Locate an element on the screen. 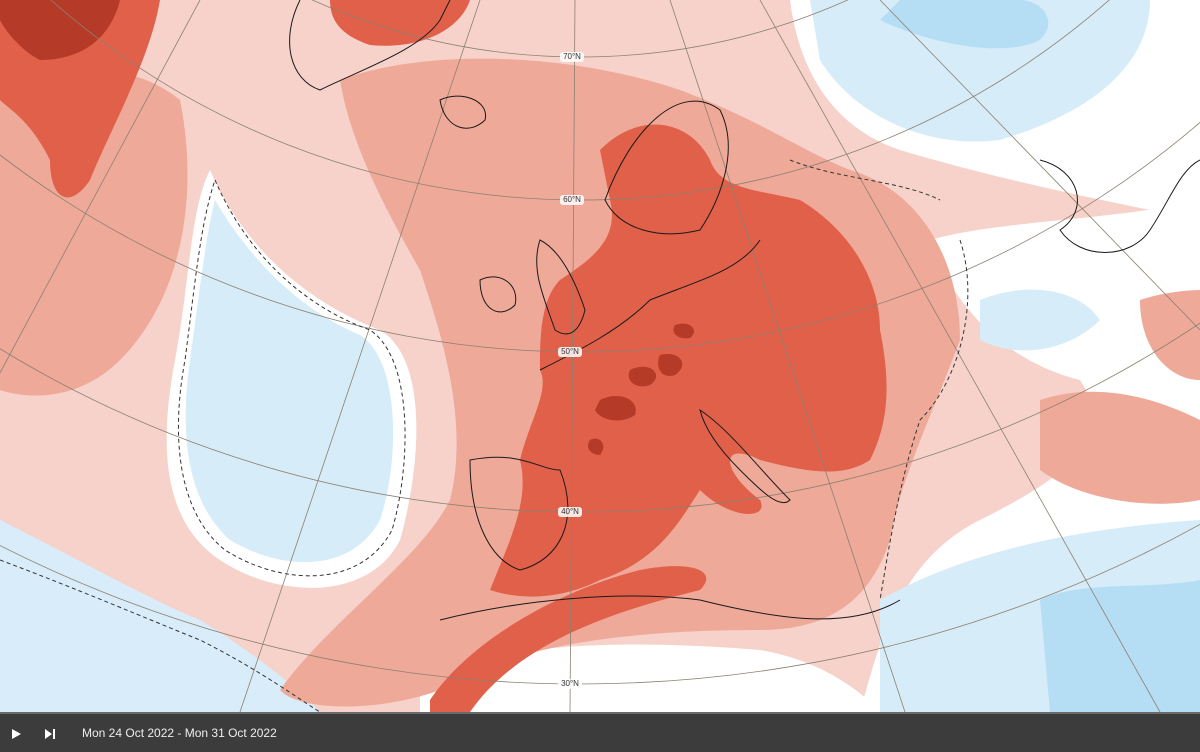 This screenshot has width=1200, height=752. date-range: Mon 24 Oct 2022 - Mon 31 Oct 2022 is located at coordinates (179, 733).